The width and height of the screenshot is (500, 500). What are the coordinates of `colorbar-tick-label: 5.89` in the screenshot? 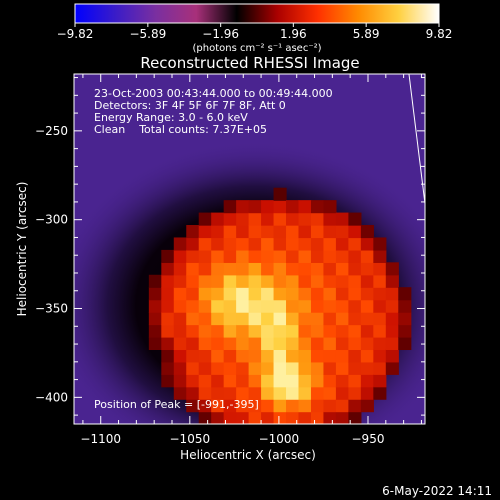 It's located at (366, 34).